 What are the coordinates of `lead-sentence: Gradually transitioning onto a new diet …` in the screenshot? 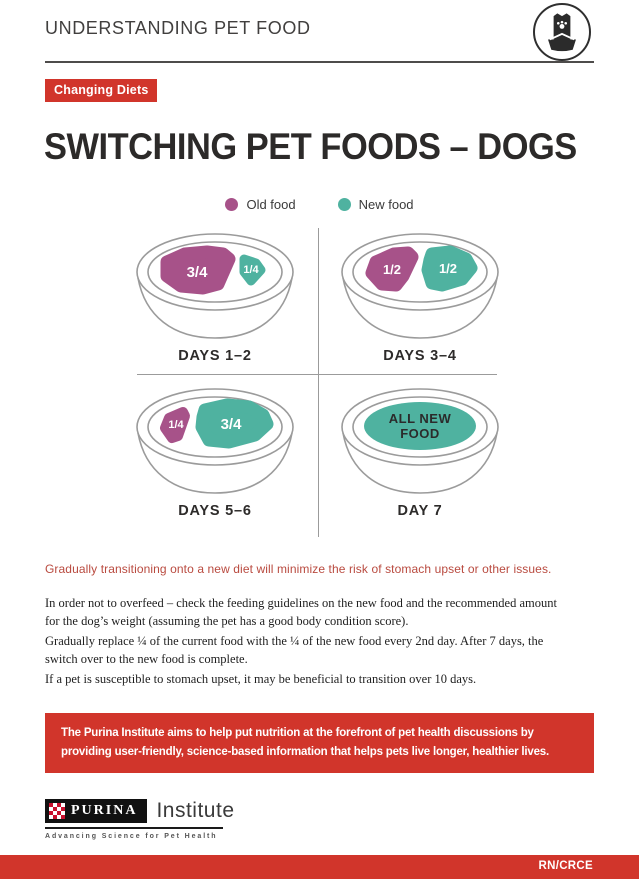 It's located at (298, 569).